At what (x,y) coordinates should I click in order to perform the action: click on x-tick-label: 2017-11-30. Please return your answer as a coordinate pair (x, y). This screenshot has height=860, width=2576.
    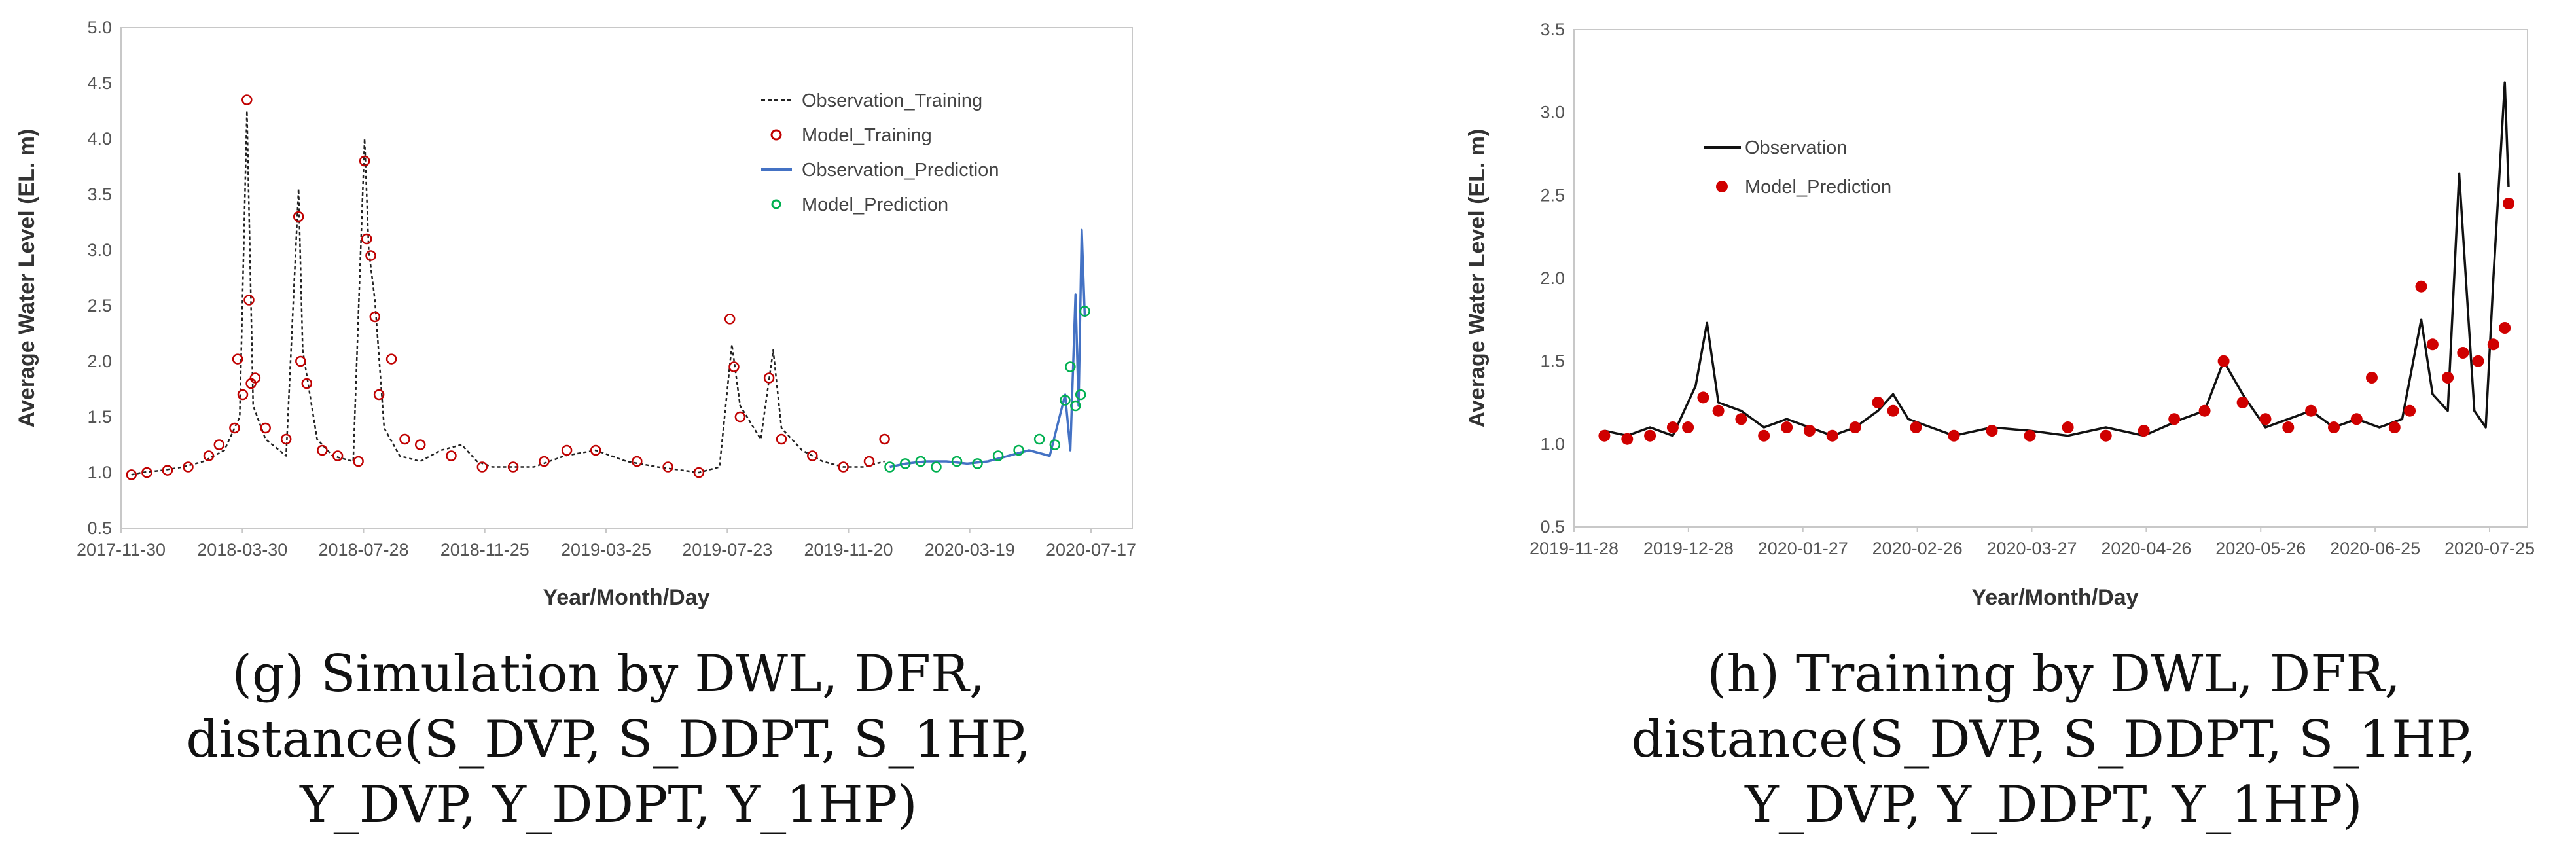
    Looking at the image, I should click on (121, 550).